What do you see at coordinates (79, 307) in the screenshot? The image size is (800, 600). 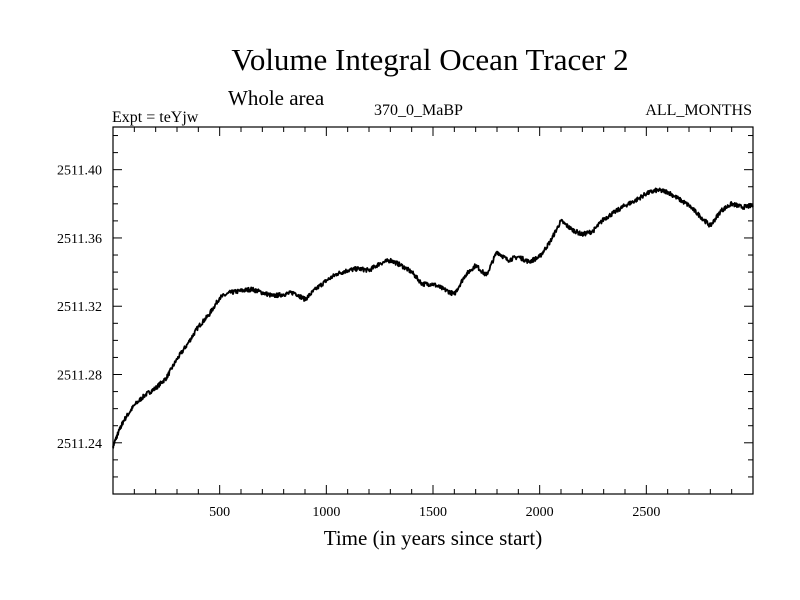 I see `y-tick-label: 2511.32` at bounding box center [79, 307].